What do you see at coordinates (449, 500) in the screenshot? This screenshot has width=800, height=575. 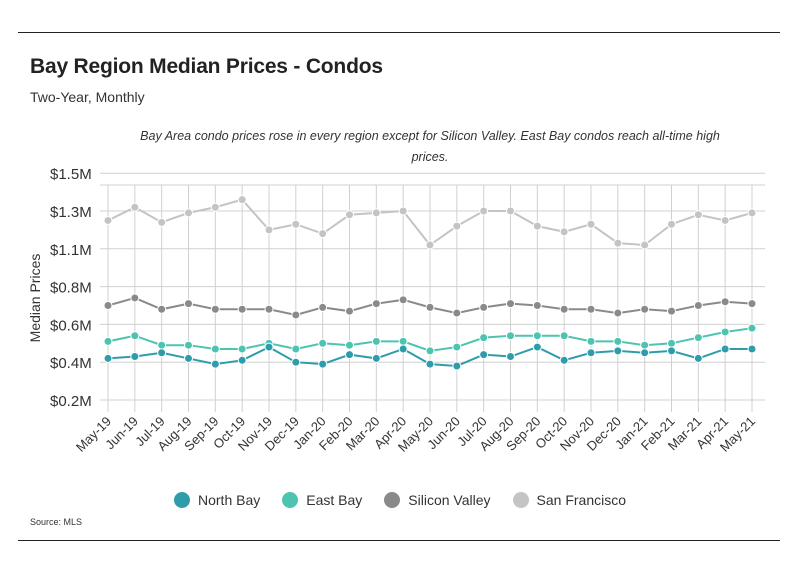 I see `legend-label: Silicon Valley` at bounding box center [449, 500].